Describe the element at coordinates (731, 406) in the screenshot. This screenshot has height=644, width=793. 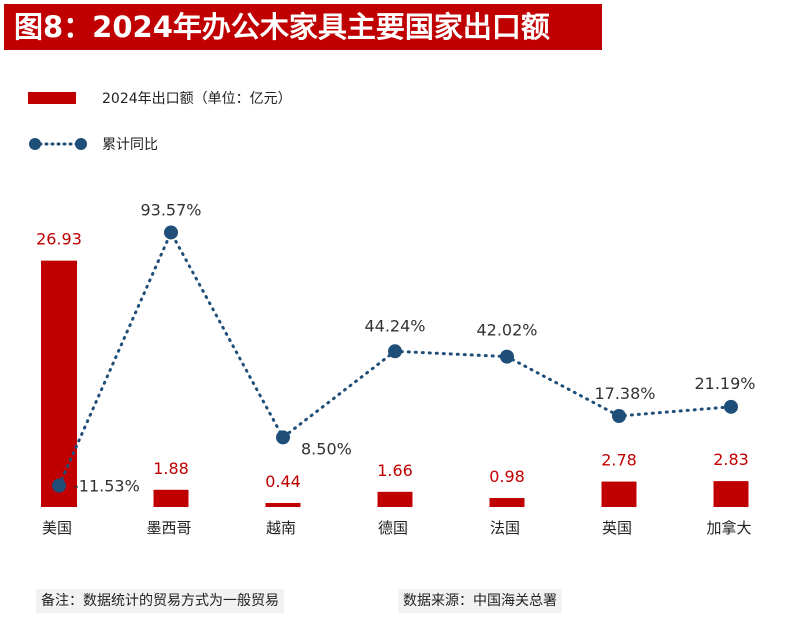
I see `growth-point-加拿大` at that location.